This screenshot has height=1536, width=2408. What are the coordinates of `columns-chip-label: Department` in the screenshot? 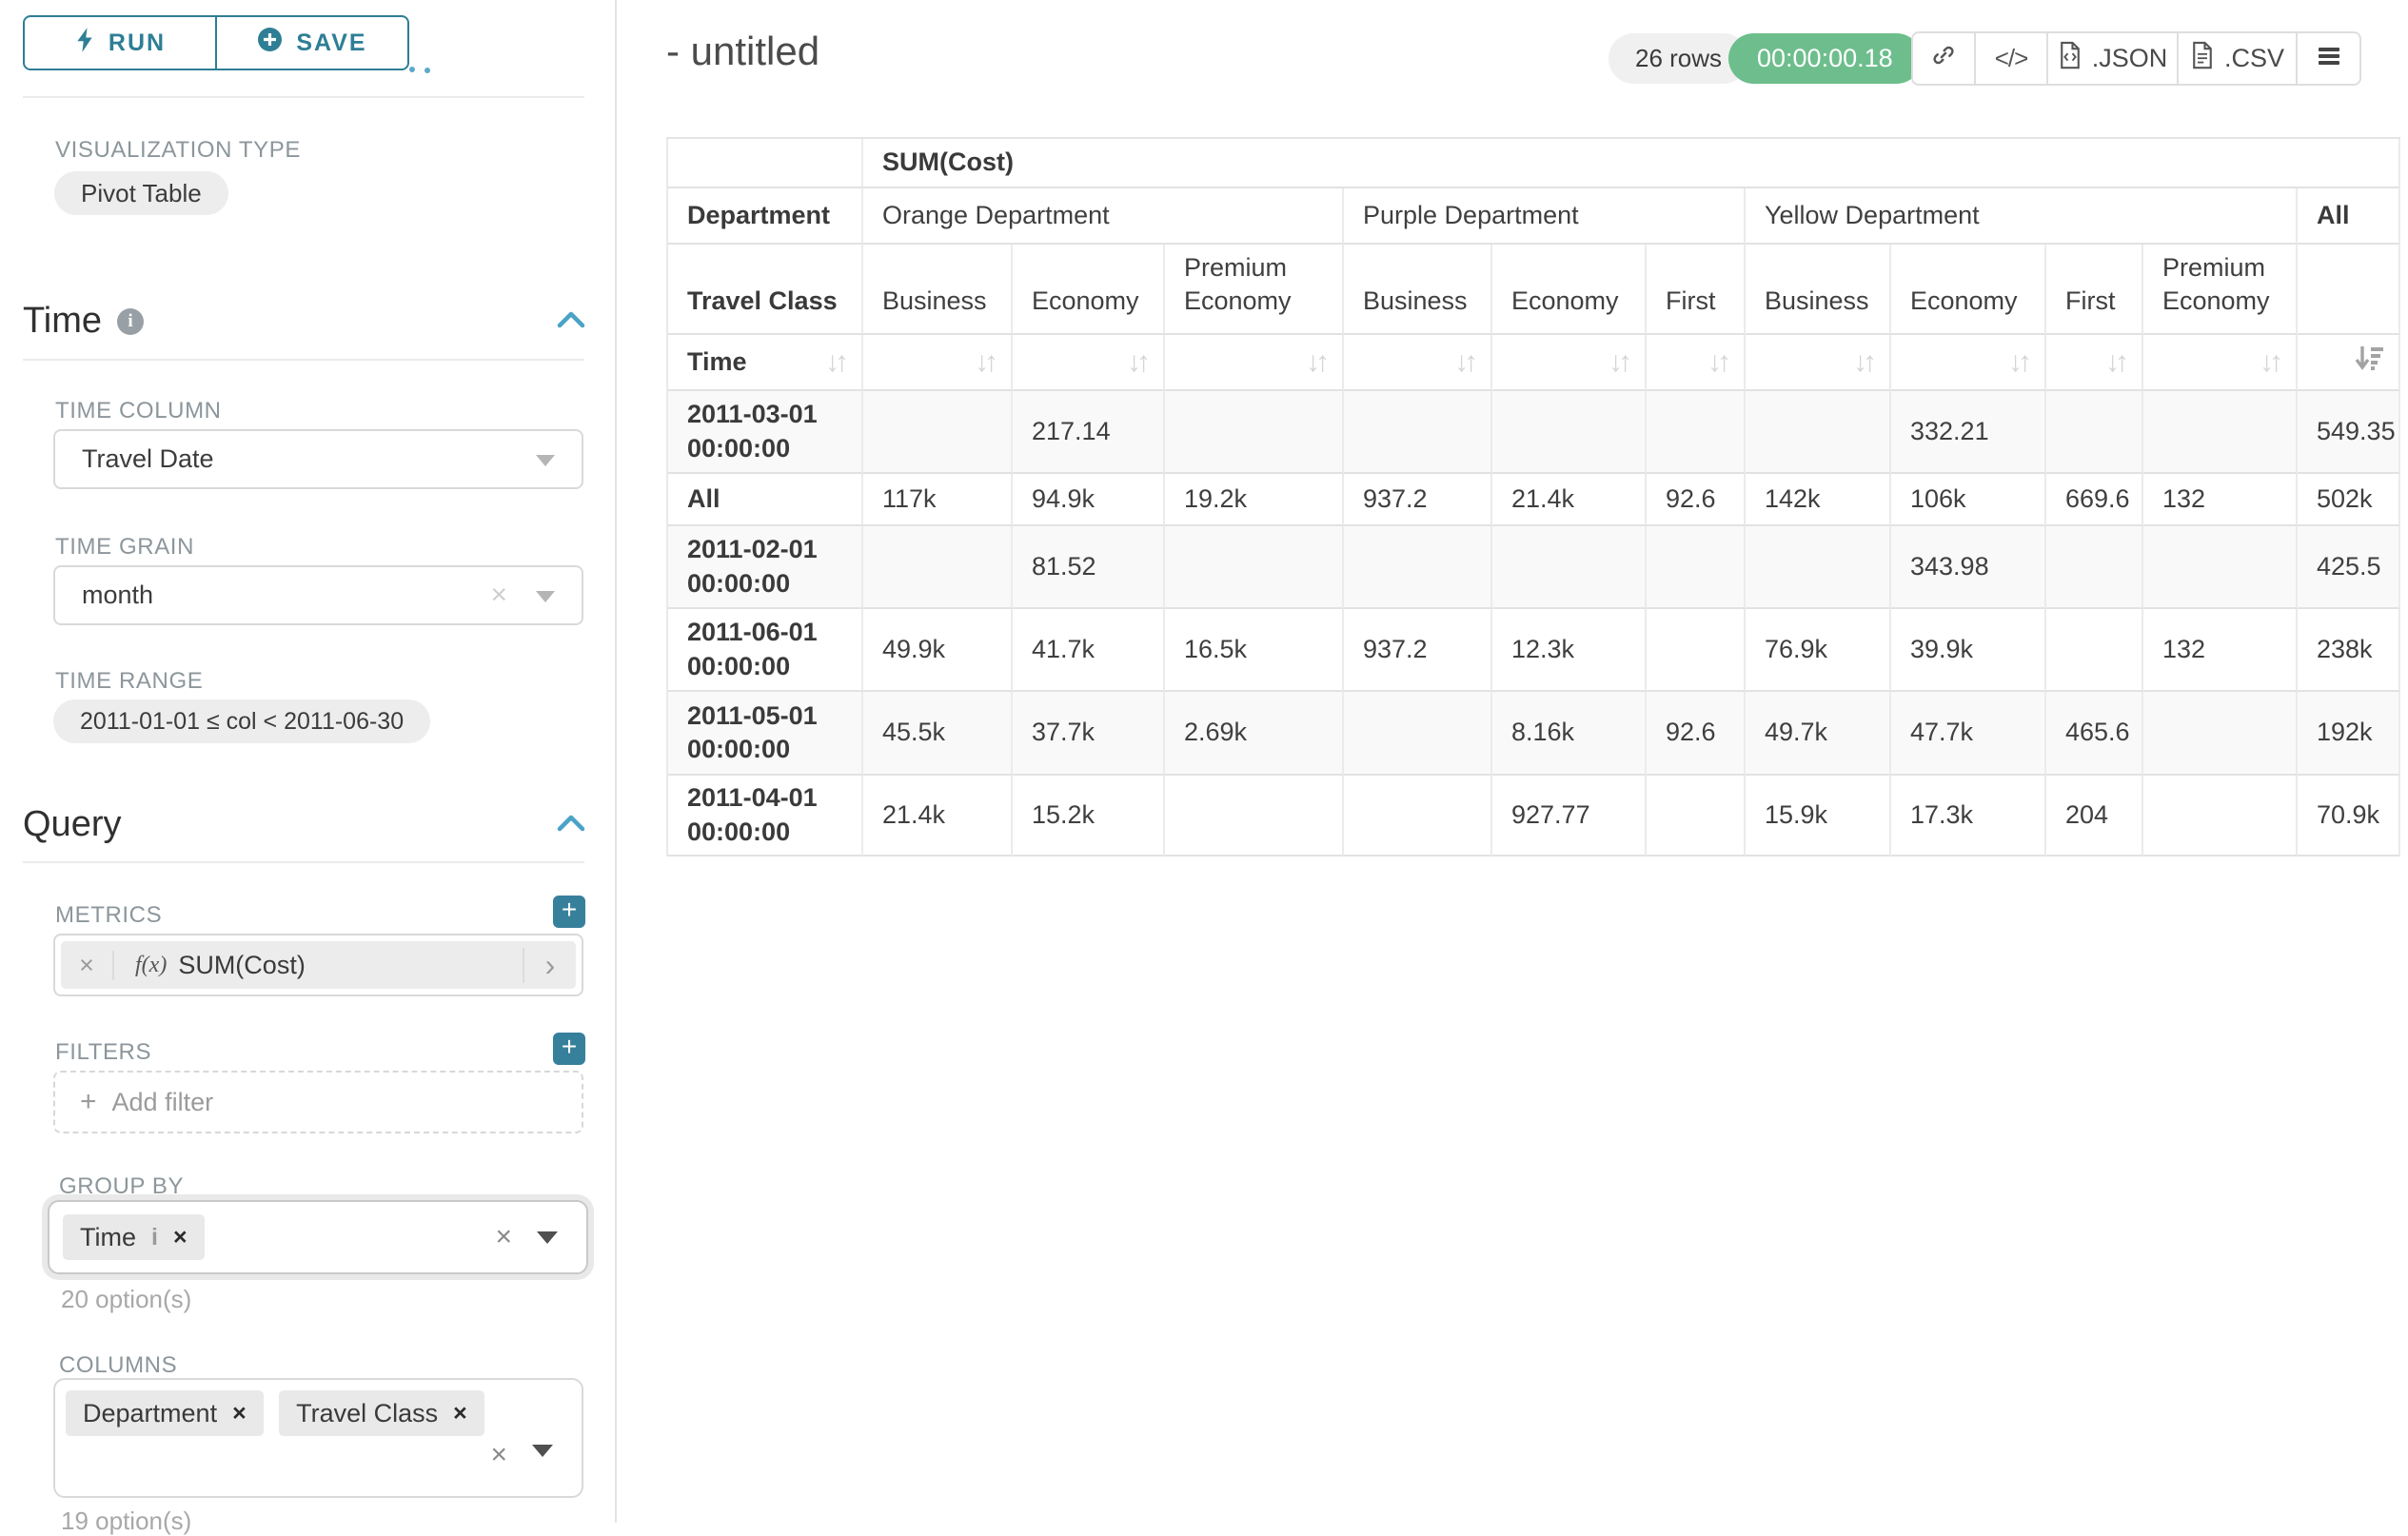 It's located at (150, 1413).